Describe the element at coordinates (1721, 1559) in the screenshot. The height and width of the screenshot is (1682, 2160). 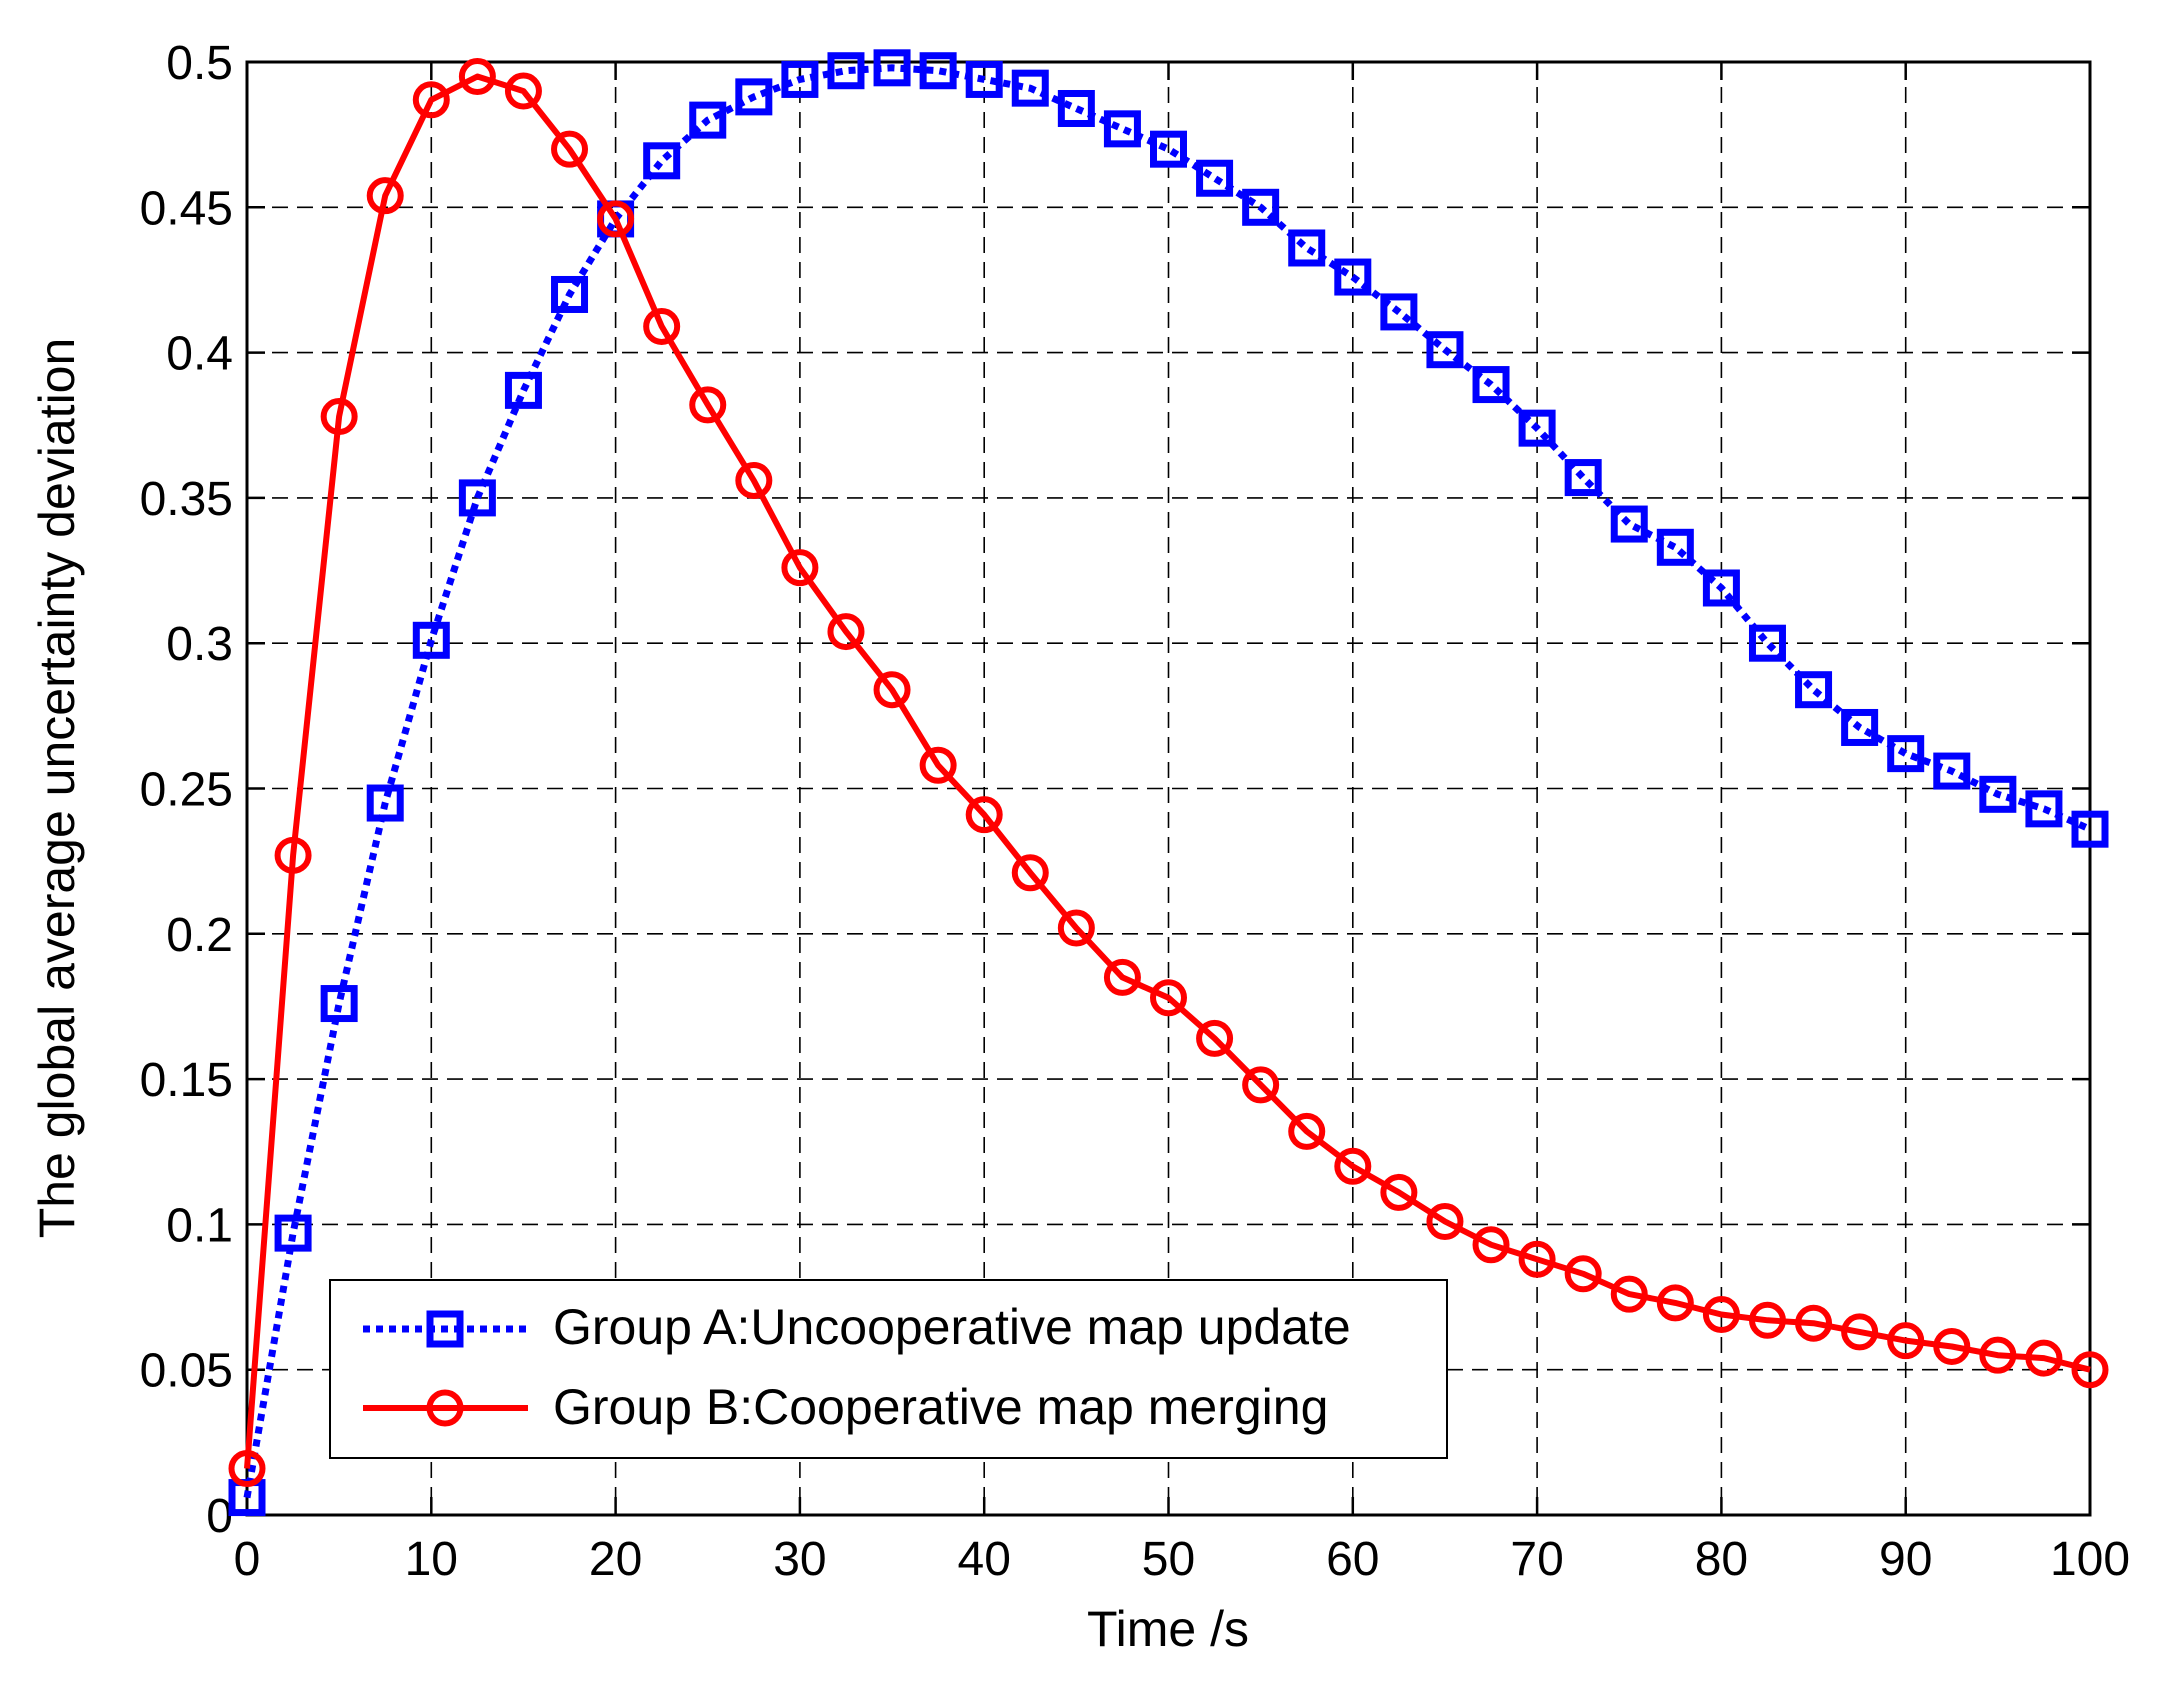
I see `x-tick-label: 80` at that location.